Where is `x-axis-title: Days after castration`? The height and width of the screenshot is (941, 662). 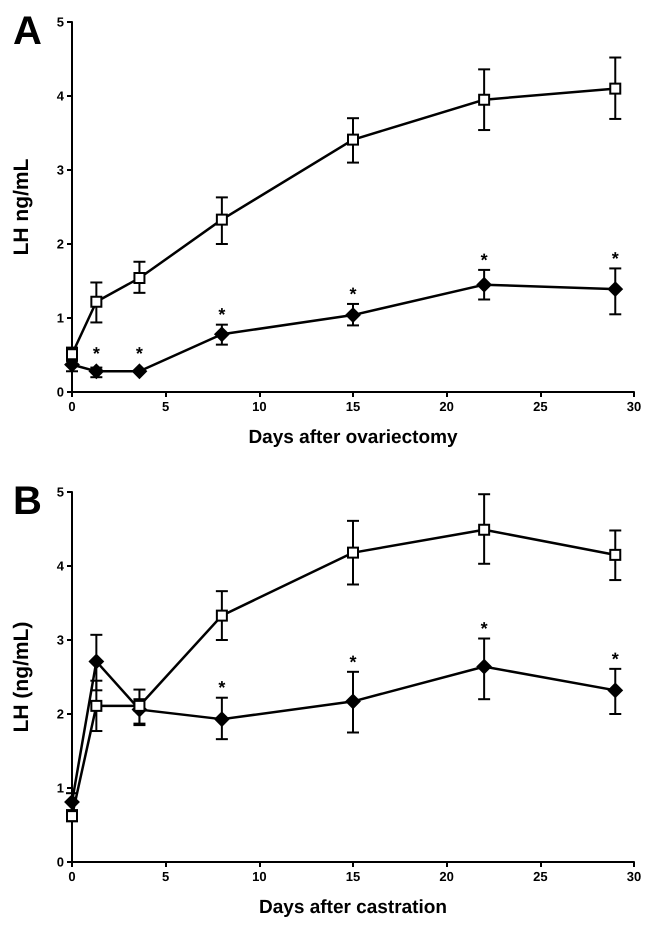
x-axis-title: Days after castration is located at coordinates (353, 907).